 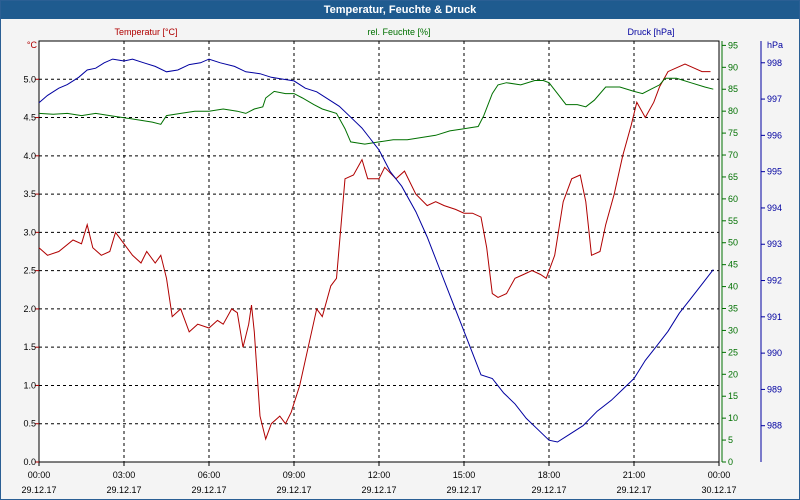 I want to click on humidity-tick-label: 5, so click(x=730, y=440).